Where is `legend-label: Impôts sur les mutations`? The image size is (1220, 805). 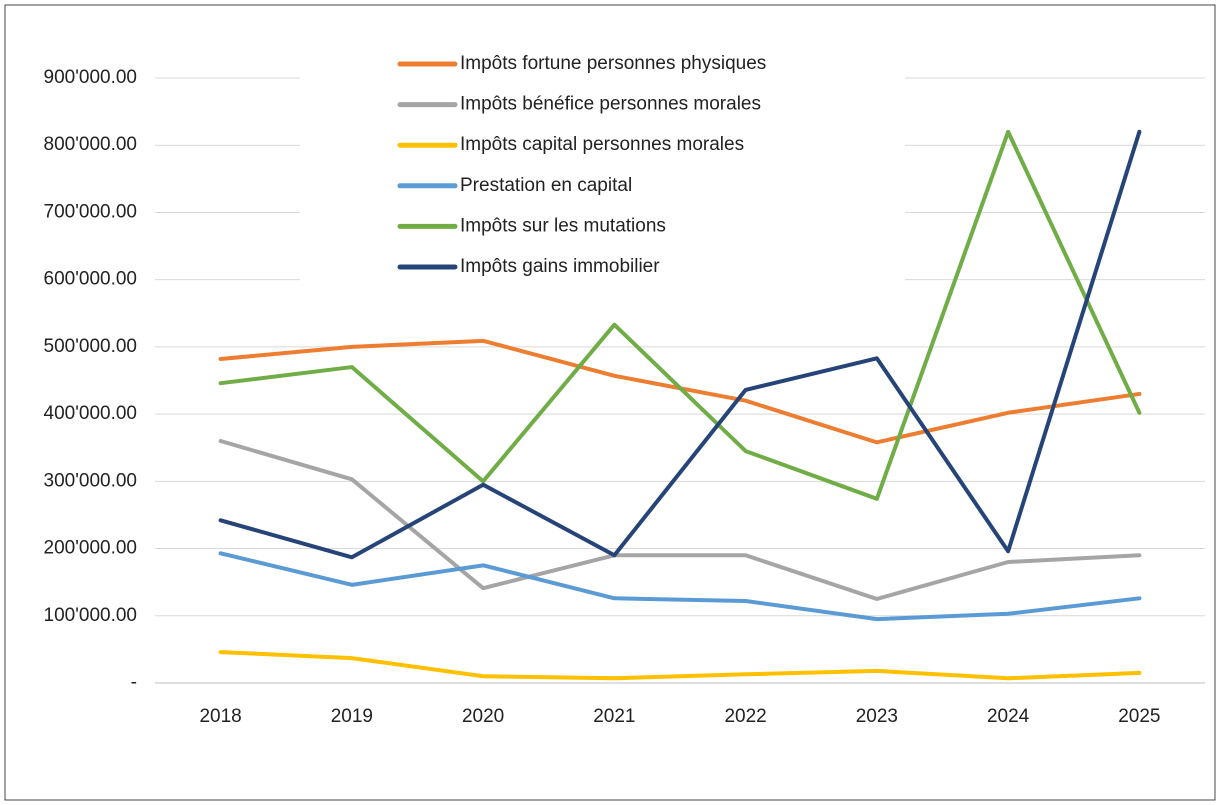 legend-label: Impôts sur les mutations is located at coordinates (563, 225).